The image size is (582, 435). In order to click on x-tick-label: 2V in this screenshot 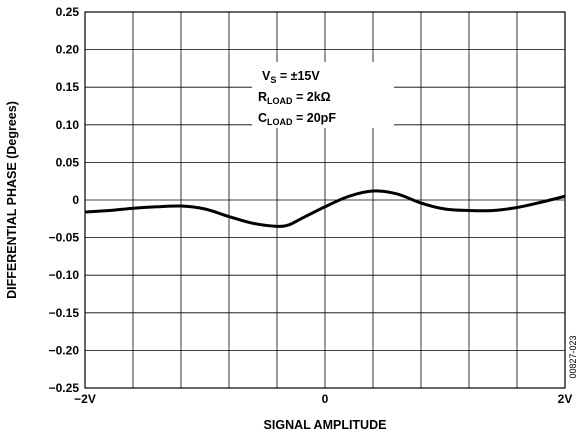, I will do `click(565, 399)`.